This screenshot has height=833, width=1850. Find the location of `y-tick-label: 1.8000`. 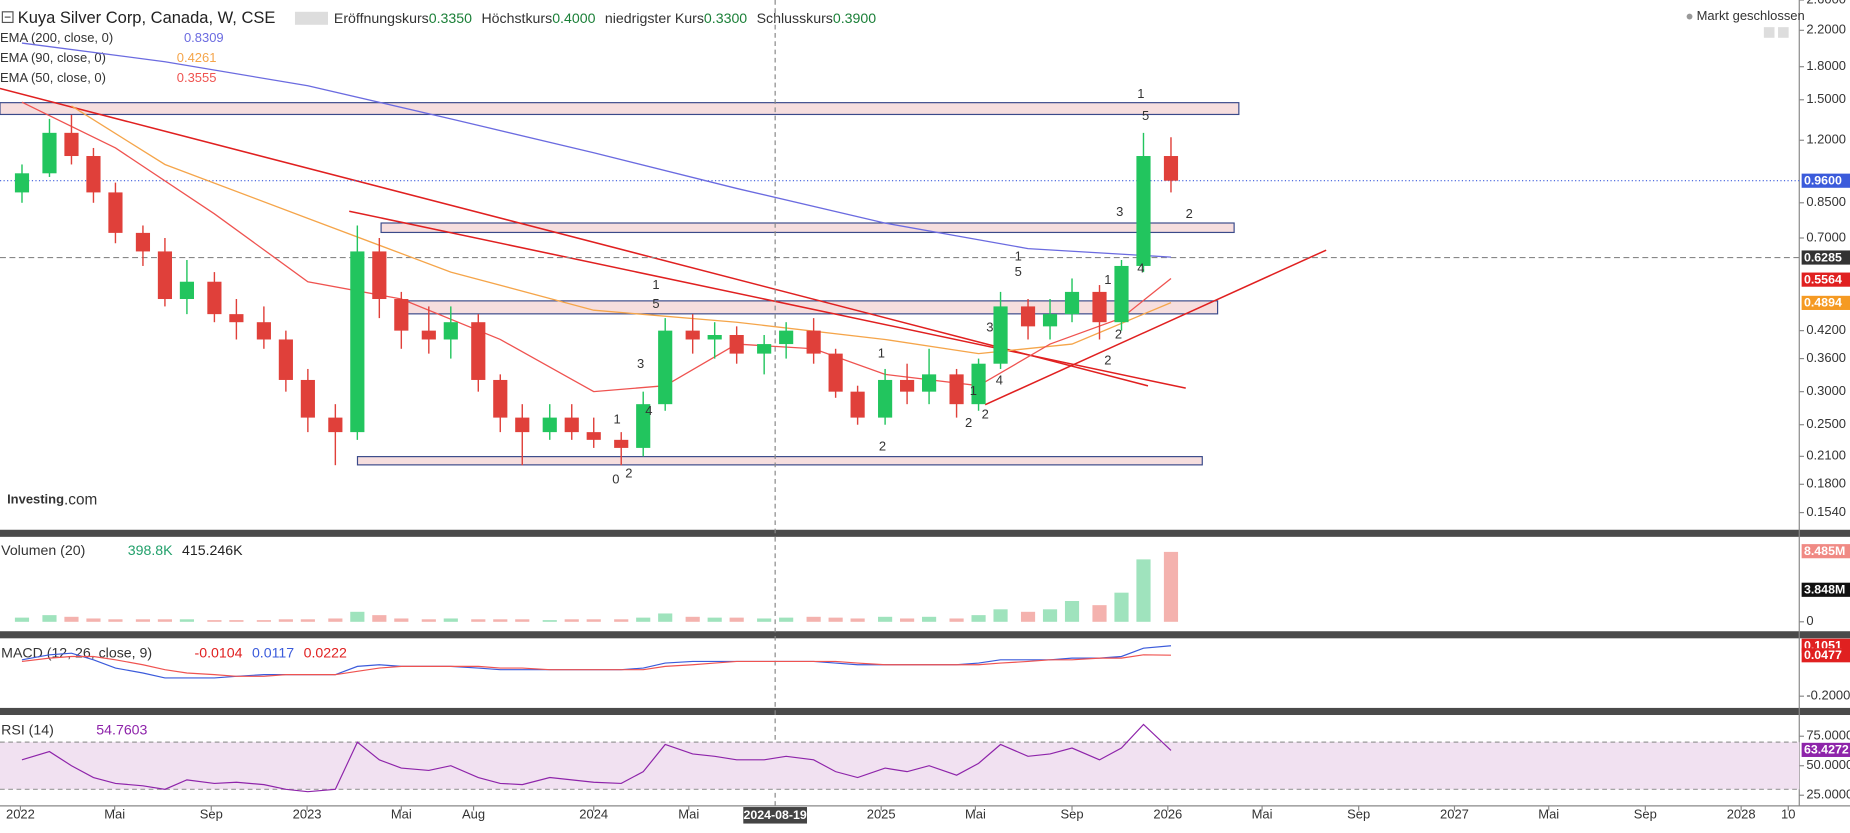

y-tick-label: 1.8000 is located at coordinates (1826, 65).